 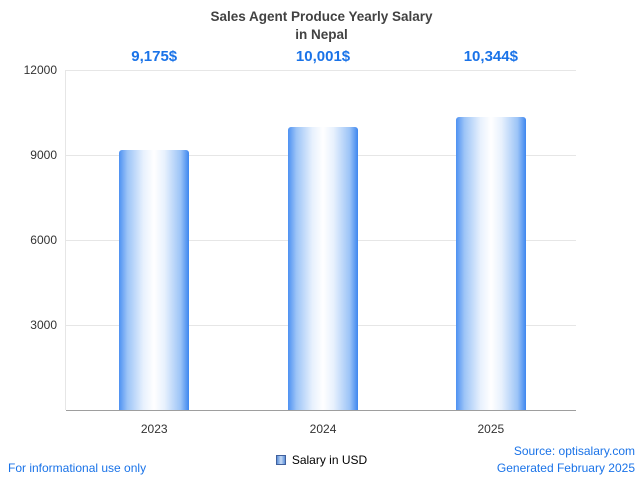 I want to click on legend: Salary in USD, so click(x=321, y=460).